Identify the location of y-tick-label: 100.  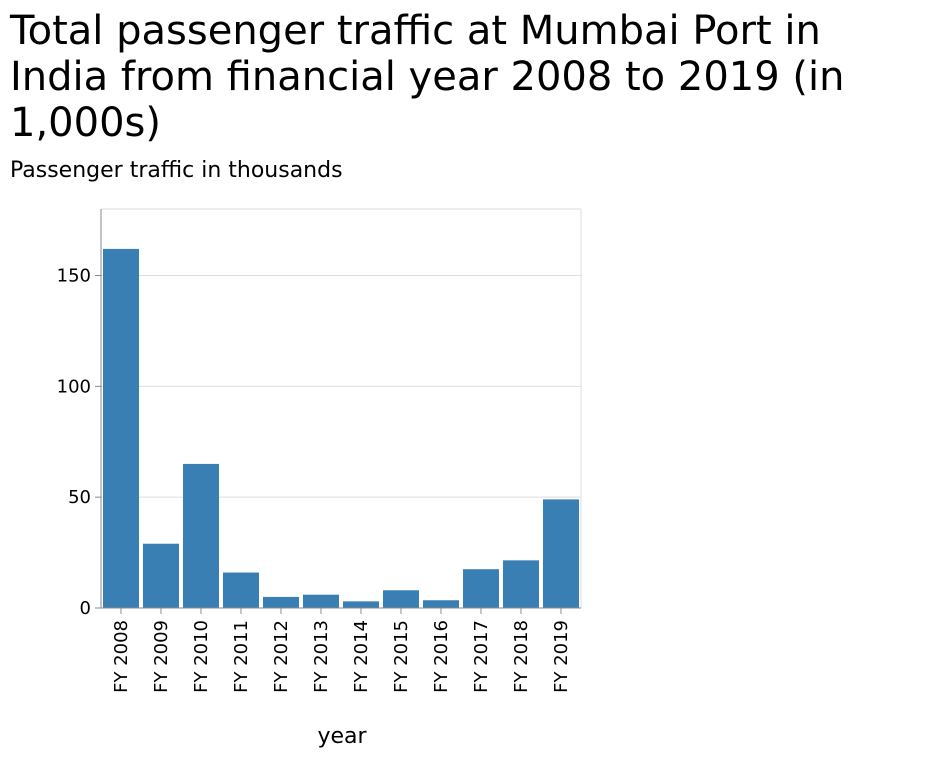
(74, 386).